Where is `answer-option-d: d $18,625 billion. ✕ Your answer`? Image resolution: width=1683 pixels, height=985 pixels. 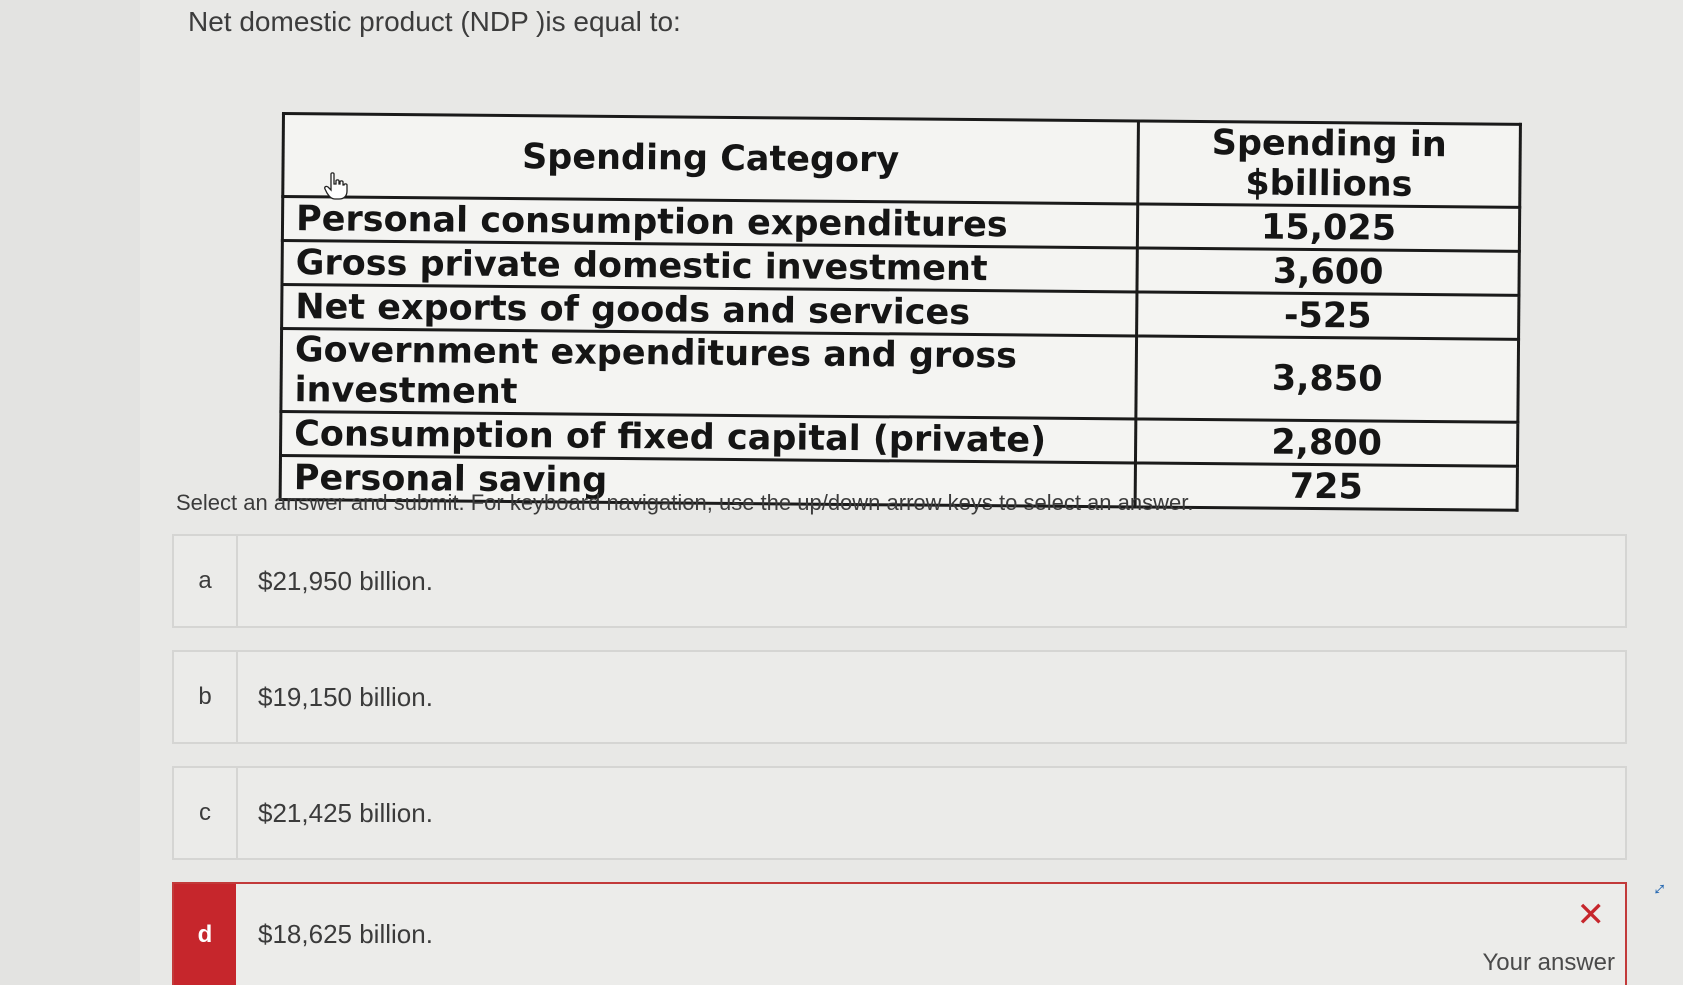
answer-option-d: d $18,625 billion. ✕ Your answer is located at coordinates (899, 933).